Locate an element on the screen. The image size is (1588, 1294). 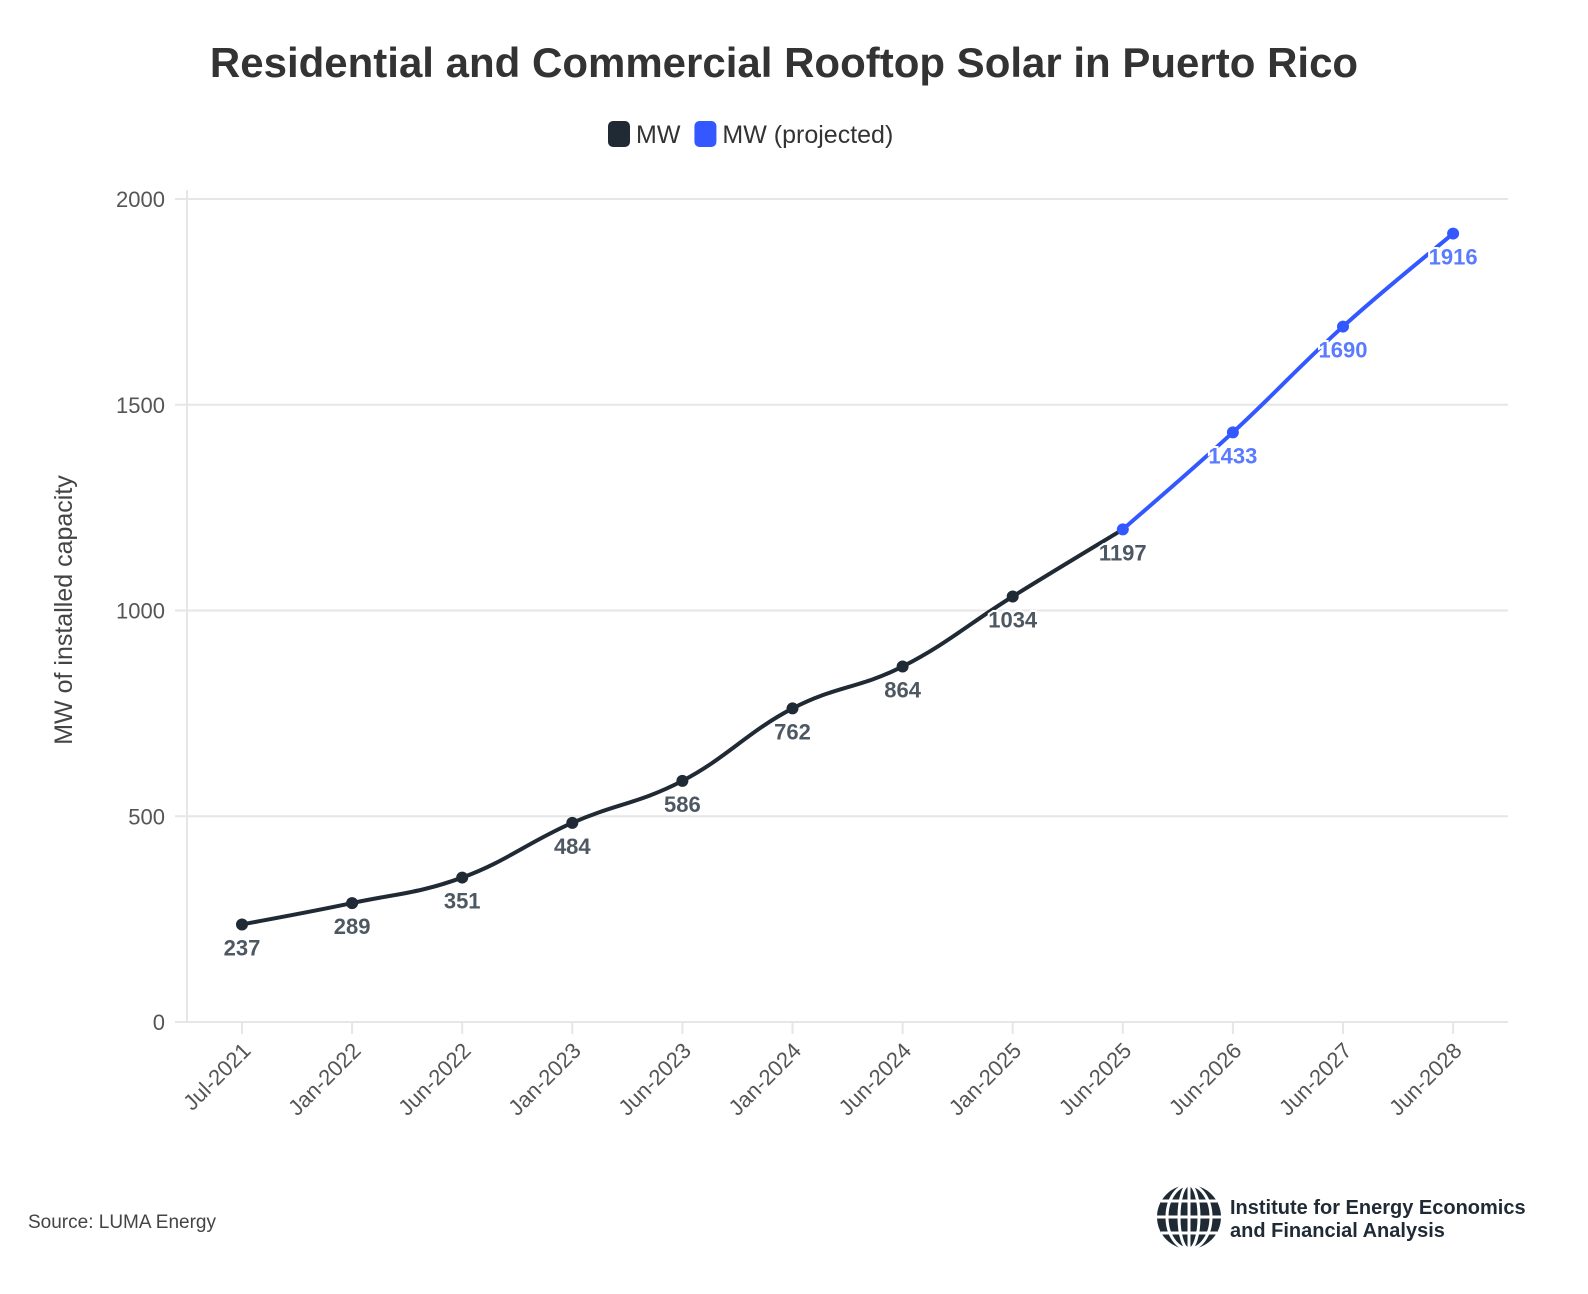
x-tick-label: Jan-2025 is located at coordinates (985, 1079).